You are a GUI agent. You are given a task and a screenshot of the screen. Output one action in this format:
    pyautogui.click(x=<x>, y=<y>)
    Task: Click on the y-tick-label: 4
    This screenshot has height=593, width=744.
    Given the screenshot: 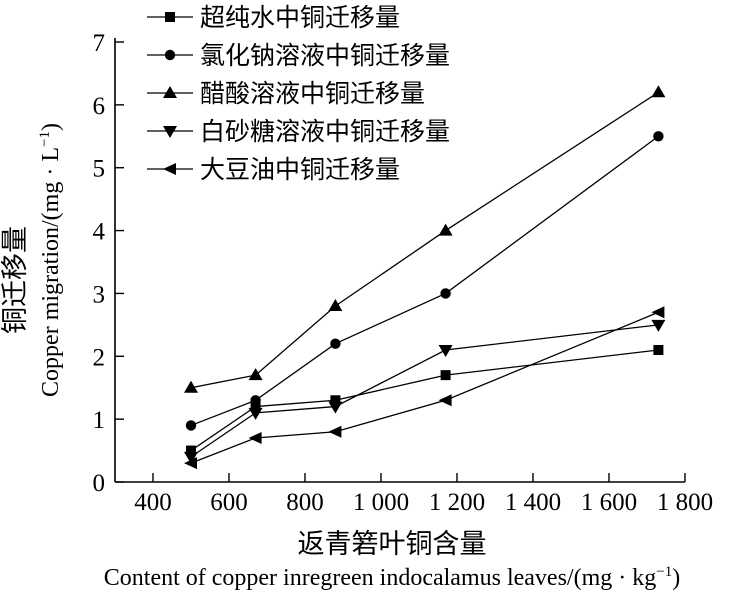 What is the action you would take?
    pyautogui.click(x=99, y=232)
    